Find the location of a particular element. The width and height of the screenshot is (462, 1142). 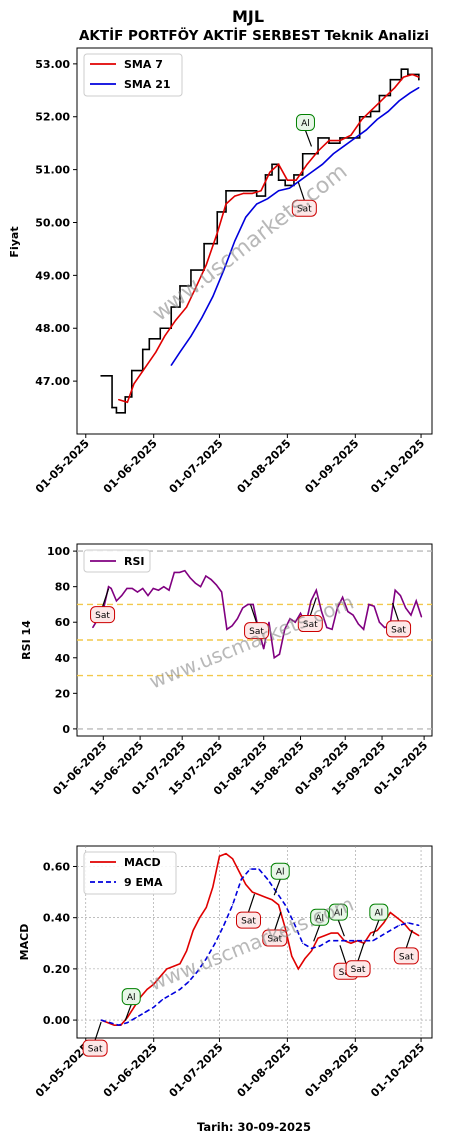

macd-x-tick-label: 01-06-2025 is located at coordinates (130, 1070).